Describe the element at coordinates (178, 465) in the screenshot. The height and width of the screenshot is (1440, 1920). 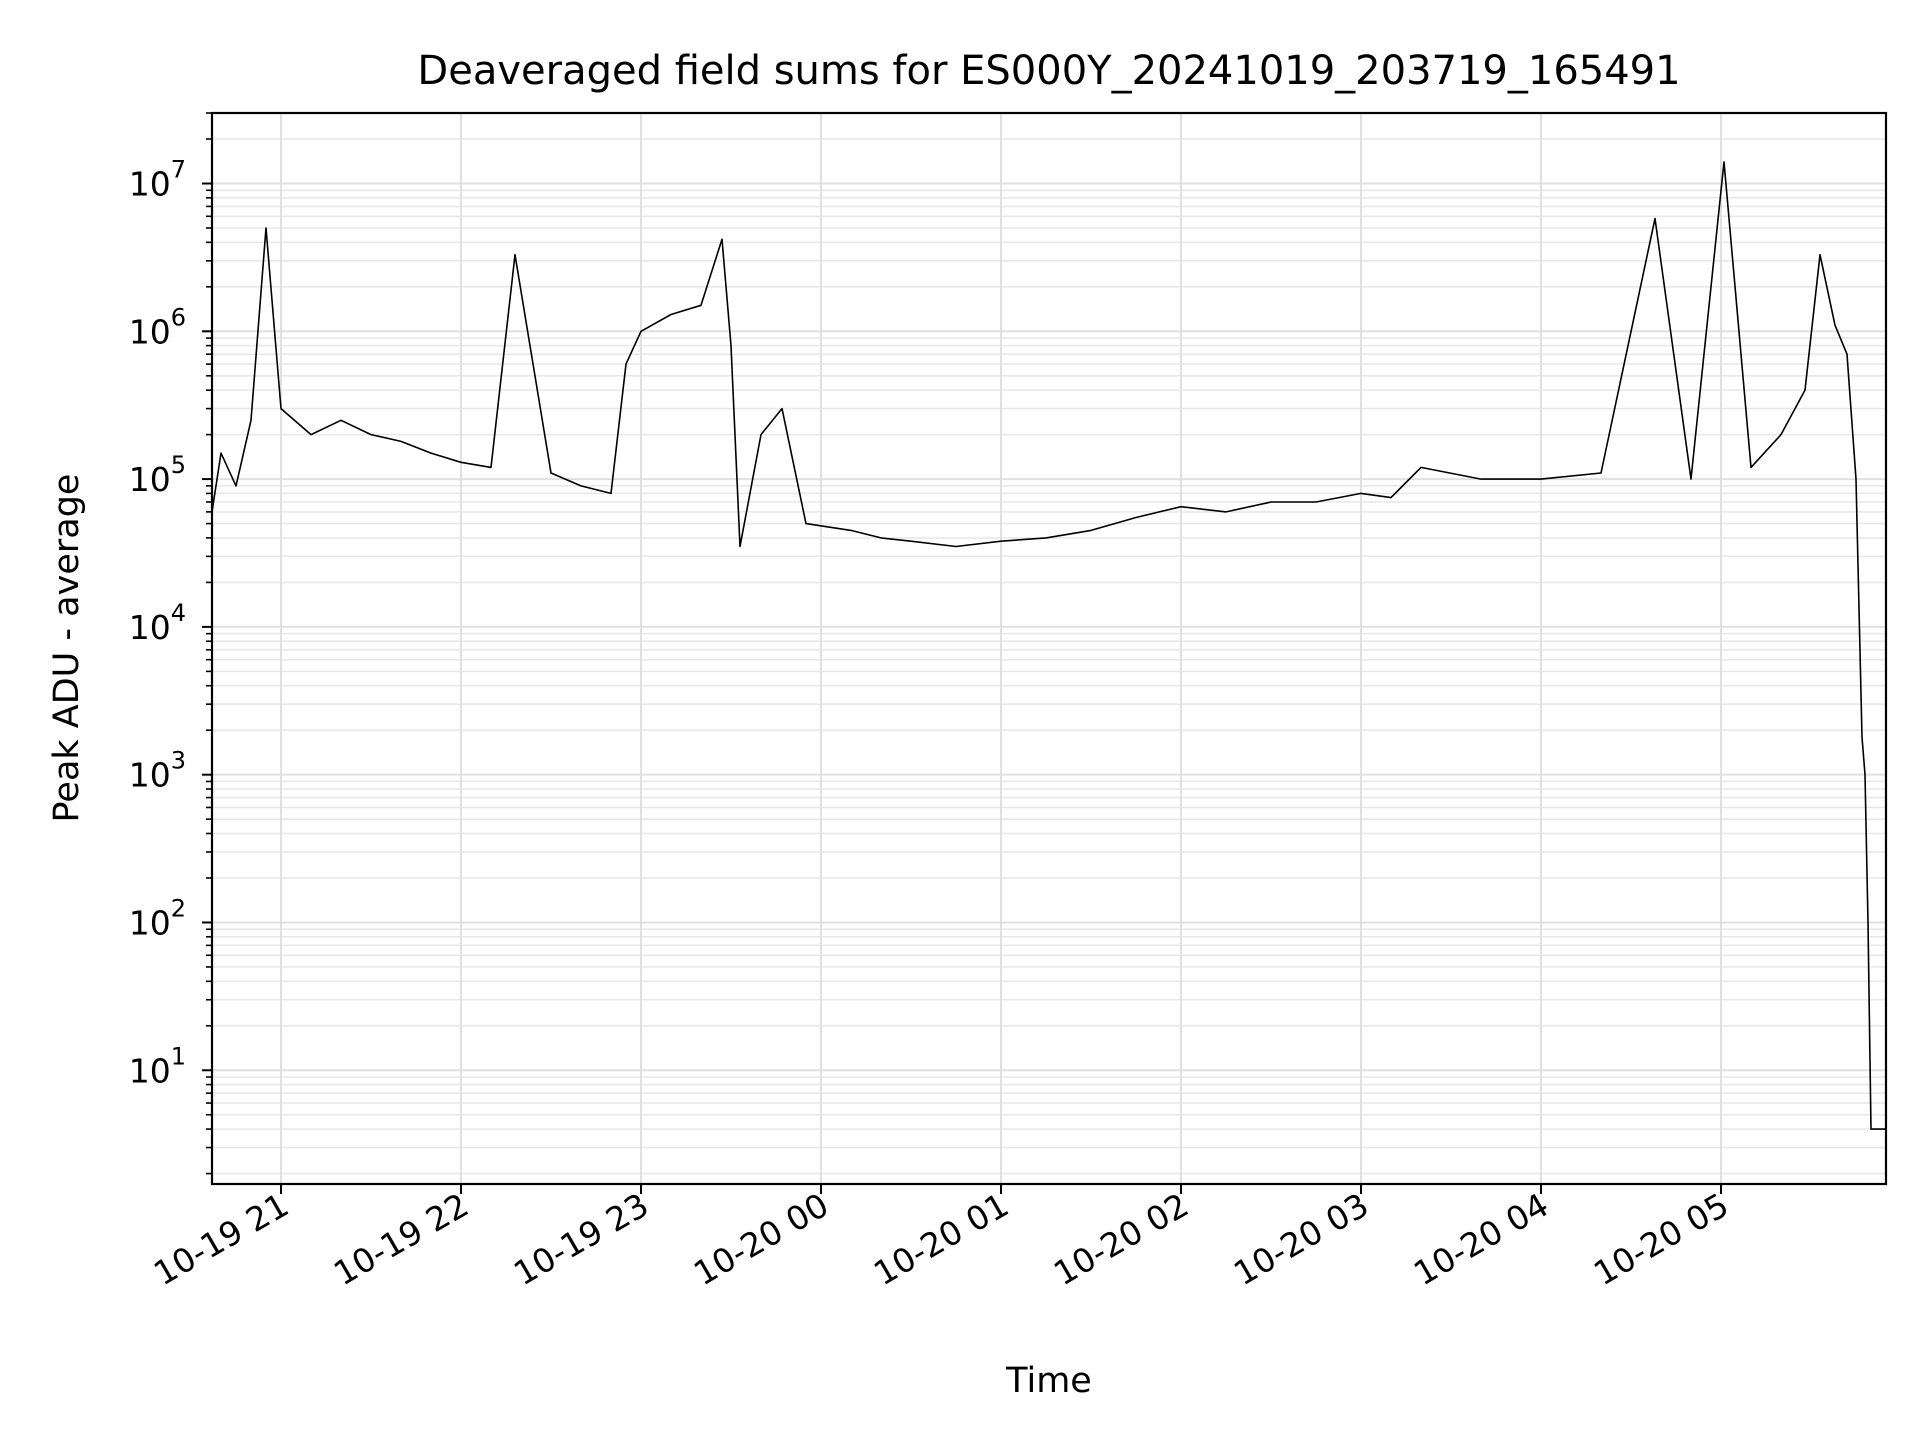
I see `y-tick-exponent: 5` at that location.